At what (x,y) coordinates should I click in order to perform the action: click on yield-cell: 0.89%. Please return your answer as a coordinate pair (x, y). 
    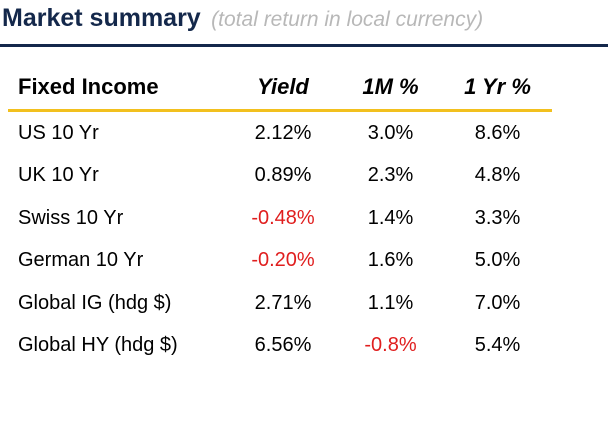
    Looking at the image, I should click on (283, 175).